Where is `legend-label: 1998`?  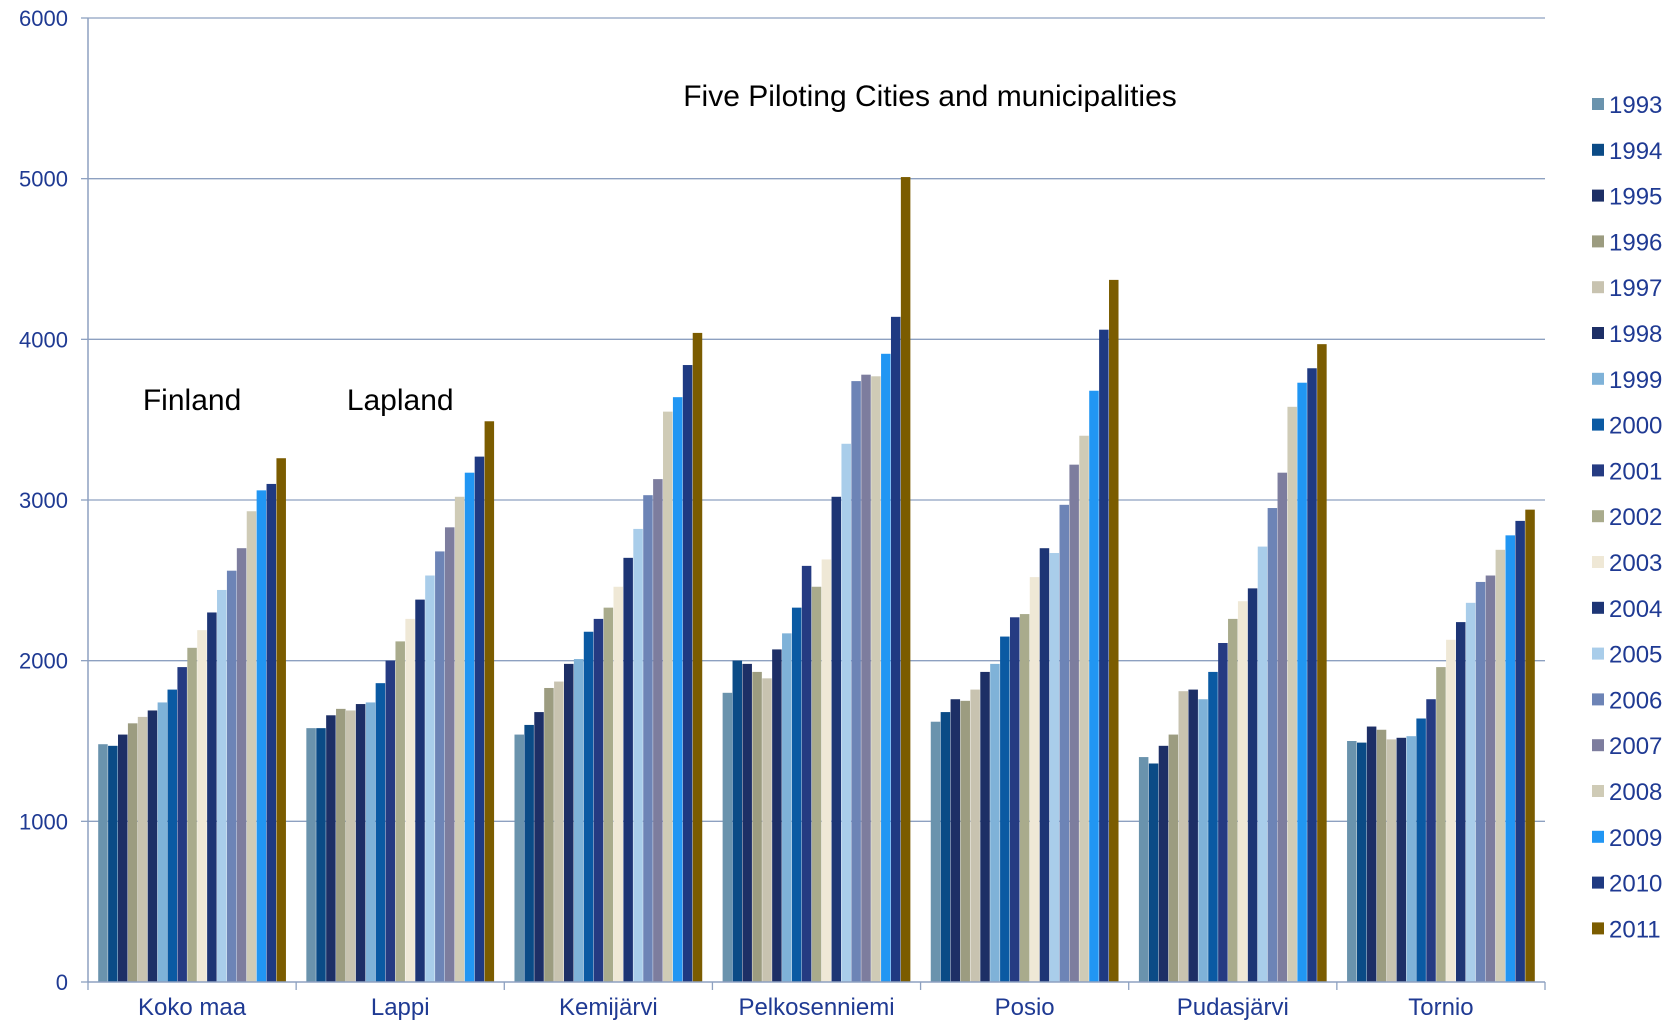
legend-label: 1998 is located at coordinates (1635, 334).